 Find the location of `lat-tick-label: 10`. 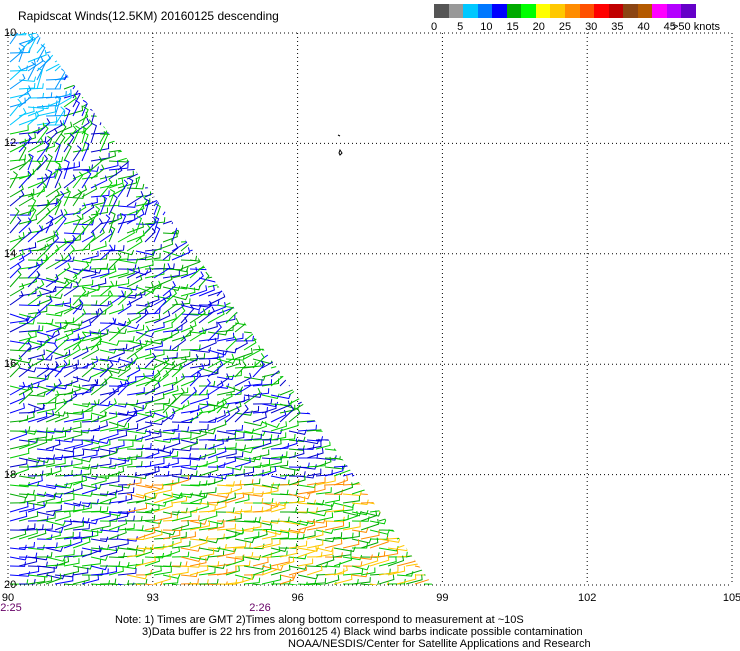

lat-tick-label: 10 is located at coordinates (10, 33).